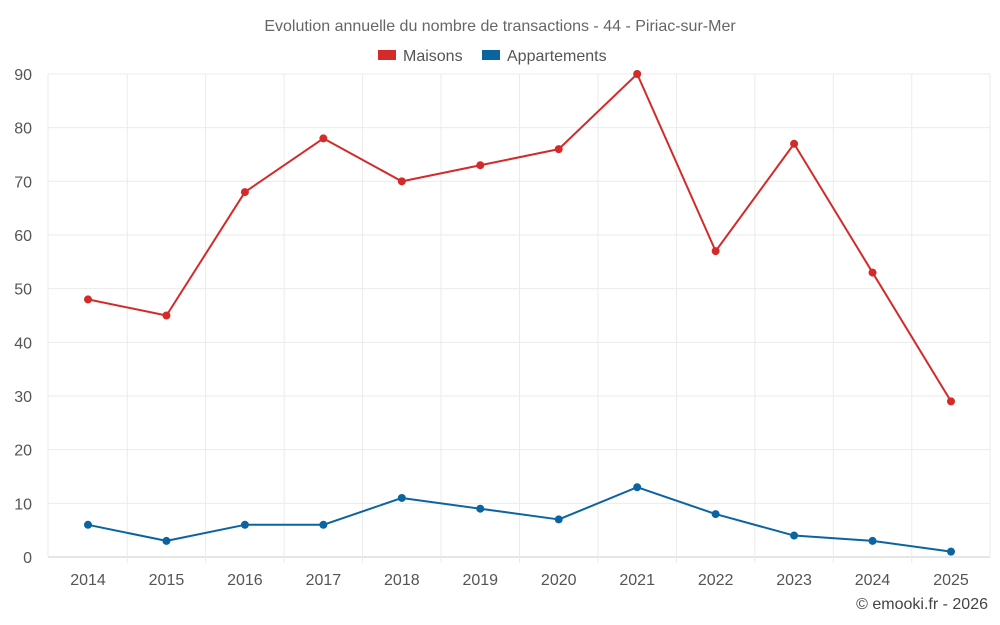 The image size is (1000, 625). I want to click on x-tick-label: 2023, so click(794, 580).